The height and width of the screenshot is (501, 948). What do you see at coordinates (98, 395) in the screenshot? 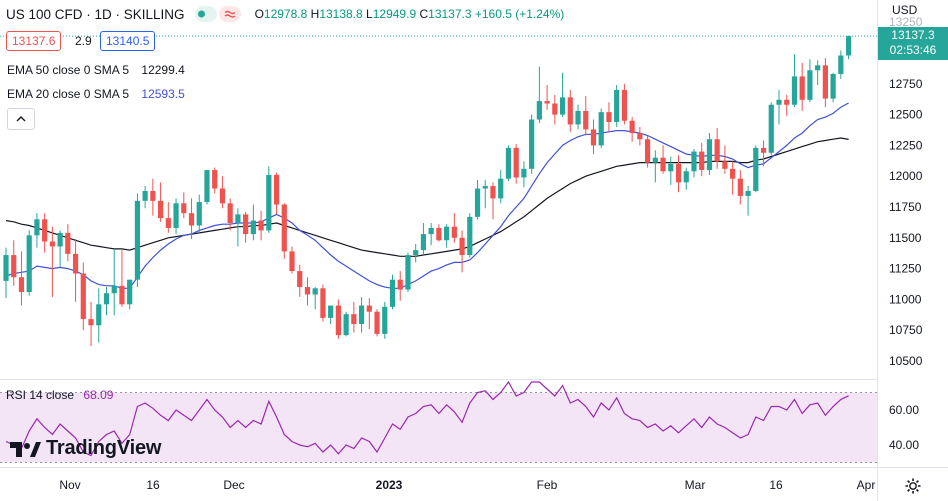
I see `rsi-value: 68.09` at bounding box center [98, 395].